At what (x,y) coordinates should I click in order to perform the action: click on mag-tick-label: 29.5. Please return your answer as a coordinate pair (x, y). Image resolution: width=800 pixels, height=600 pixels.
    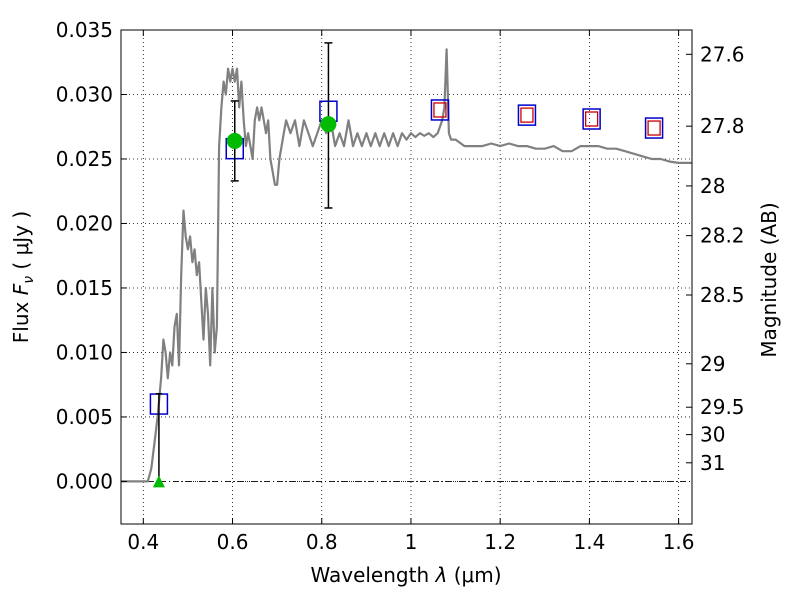
    Looking at the image, I should click on (722, 407).